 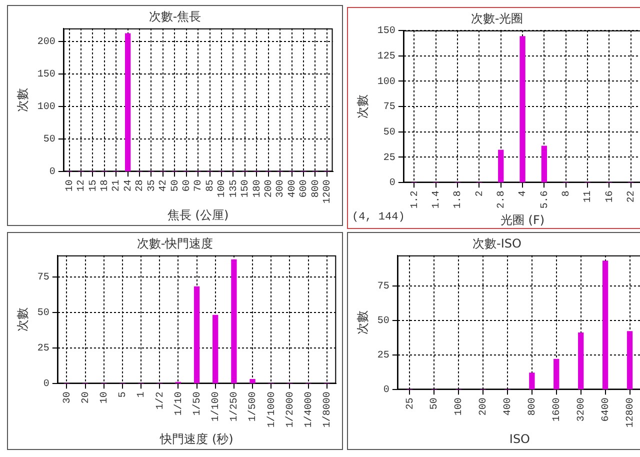 I want to click on x-tick-label: 1200, so click(x=328, y=192).